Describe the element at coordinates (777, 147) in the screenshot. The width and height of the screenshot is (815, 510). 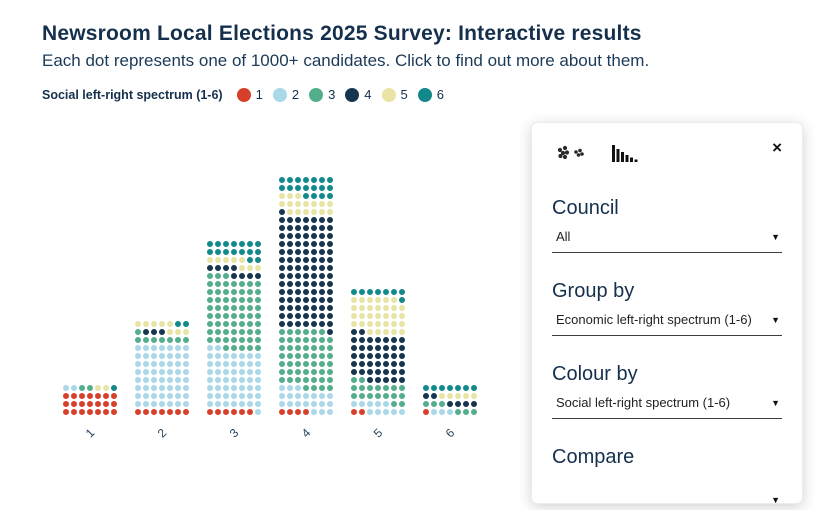
I see `close-icon: ×` at that location.